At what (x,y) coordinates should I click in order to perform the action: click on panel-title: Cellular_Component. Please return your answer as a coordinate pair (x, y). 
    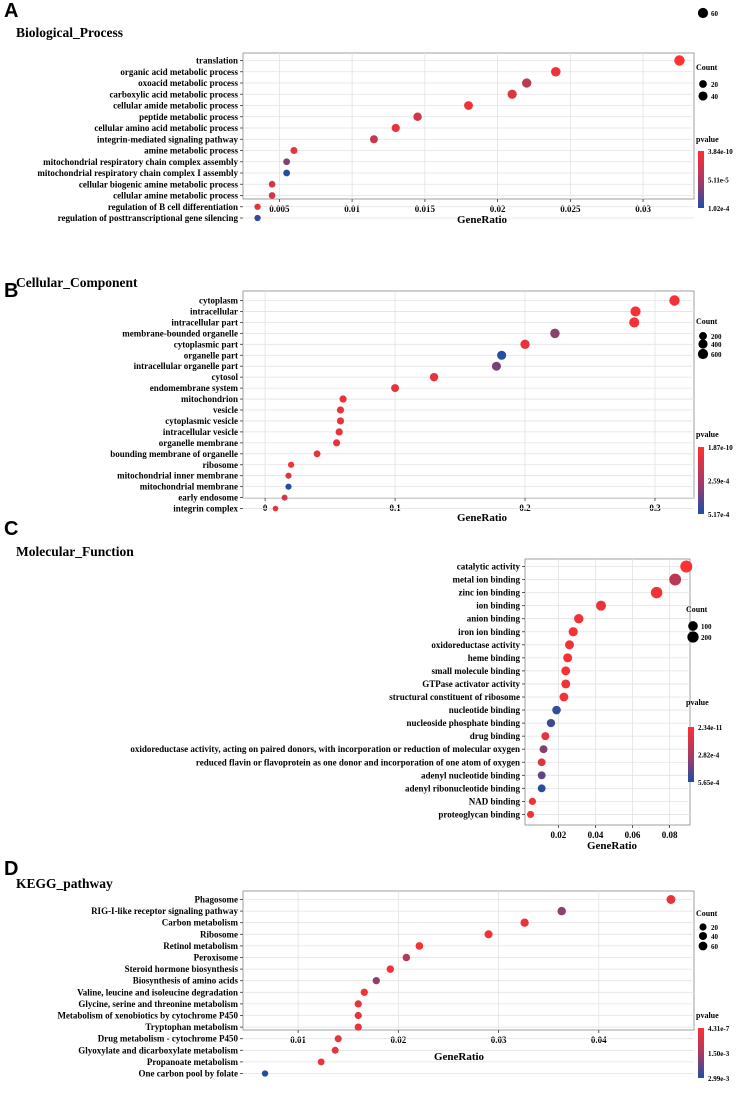
    Looking at the image, I should click on (77, 282).